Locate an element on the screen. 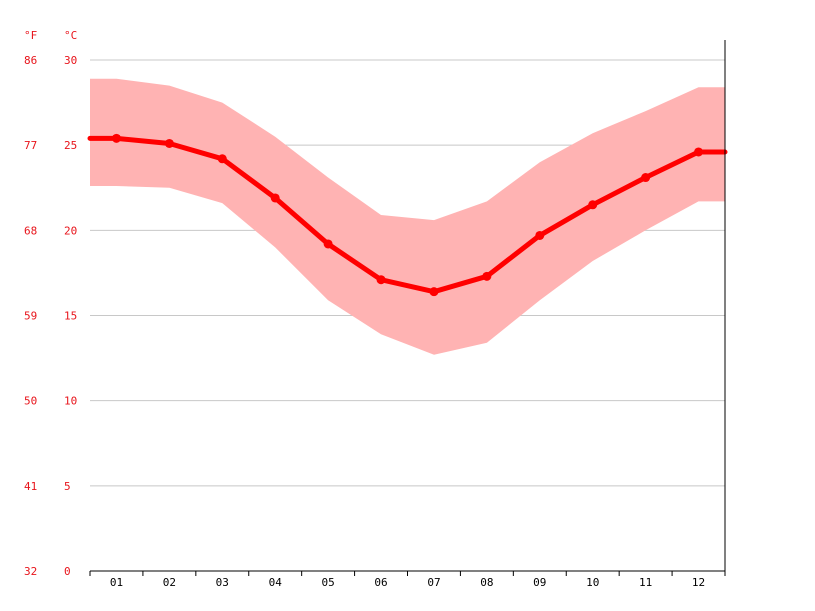 The width and height of the screenshot is (815, 611). x-tick-label: 05 is located at coordinates (328, 582).